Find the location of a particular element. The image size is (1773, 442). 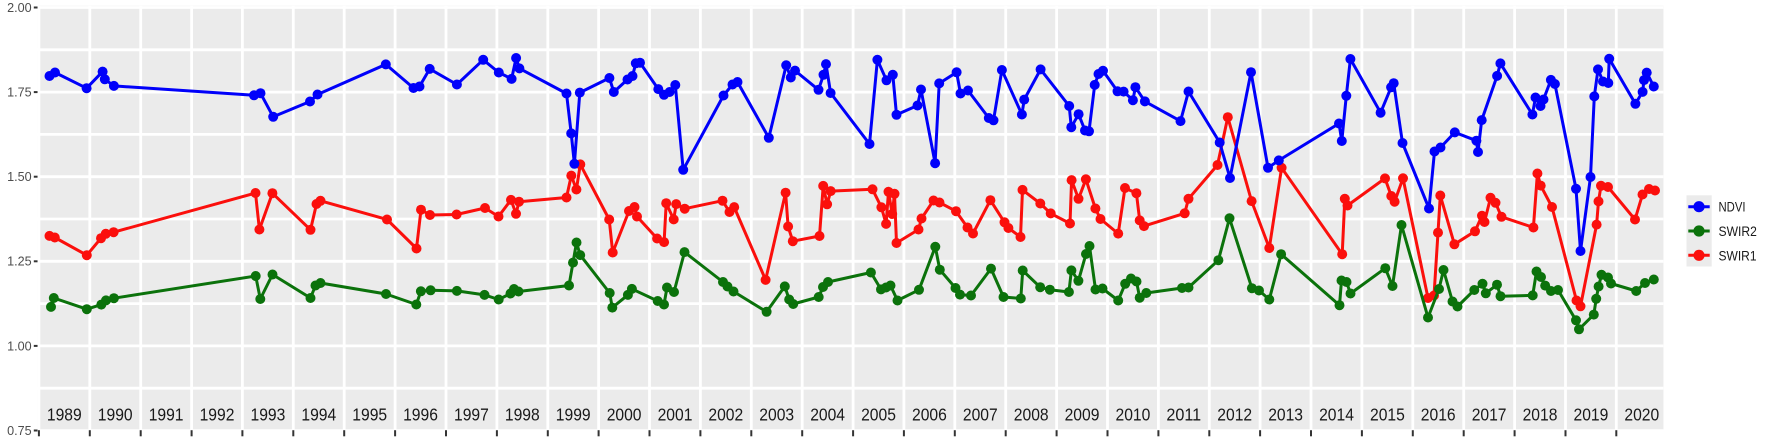

svg-text: 2000 is located at coordinates (624, 414).